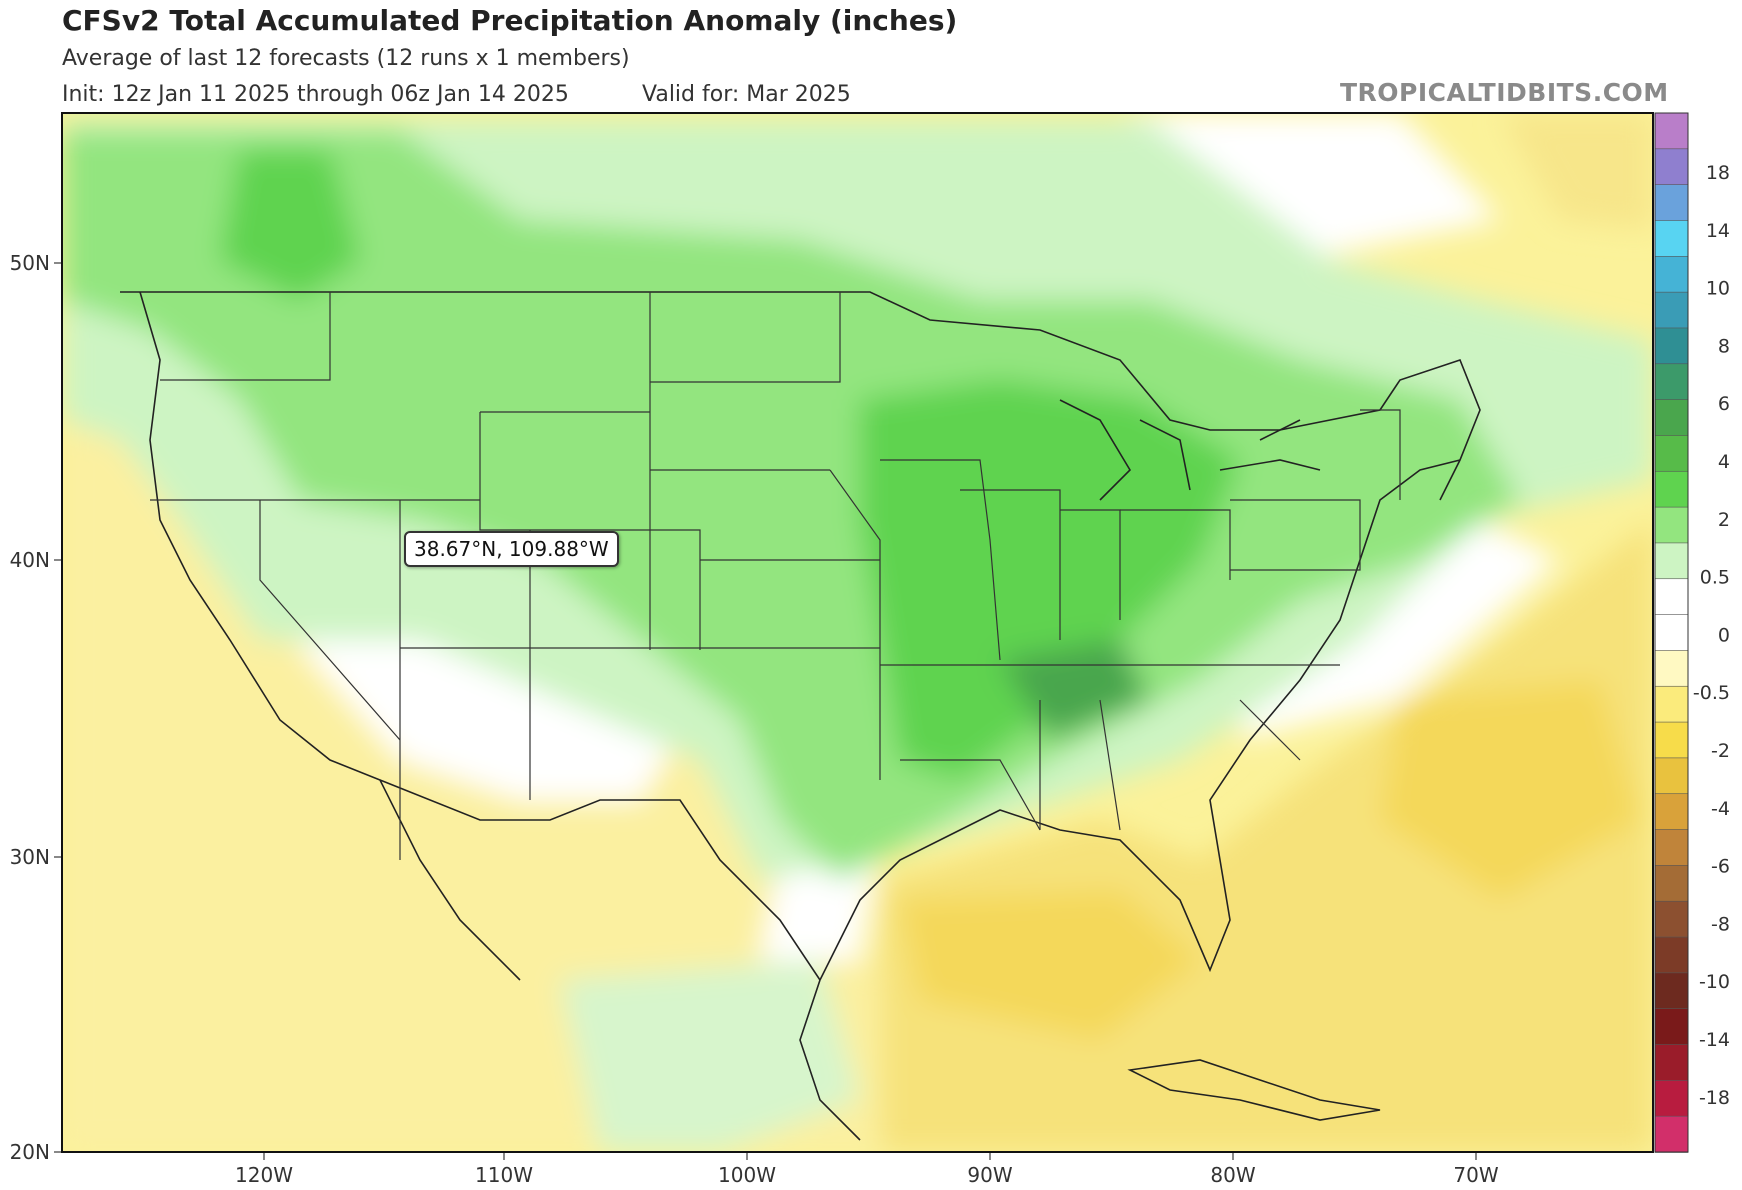 Image resolution: width=1742 pixels, height=1190 pixels. I want to click on lon-label: 100W, so click(747, 1175).